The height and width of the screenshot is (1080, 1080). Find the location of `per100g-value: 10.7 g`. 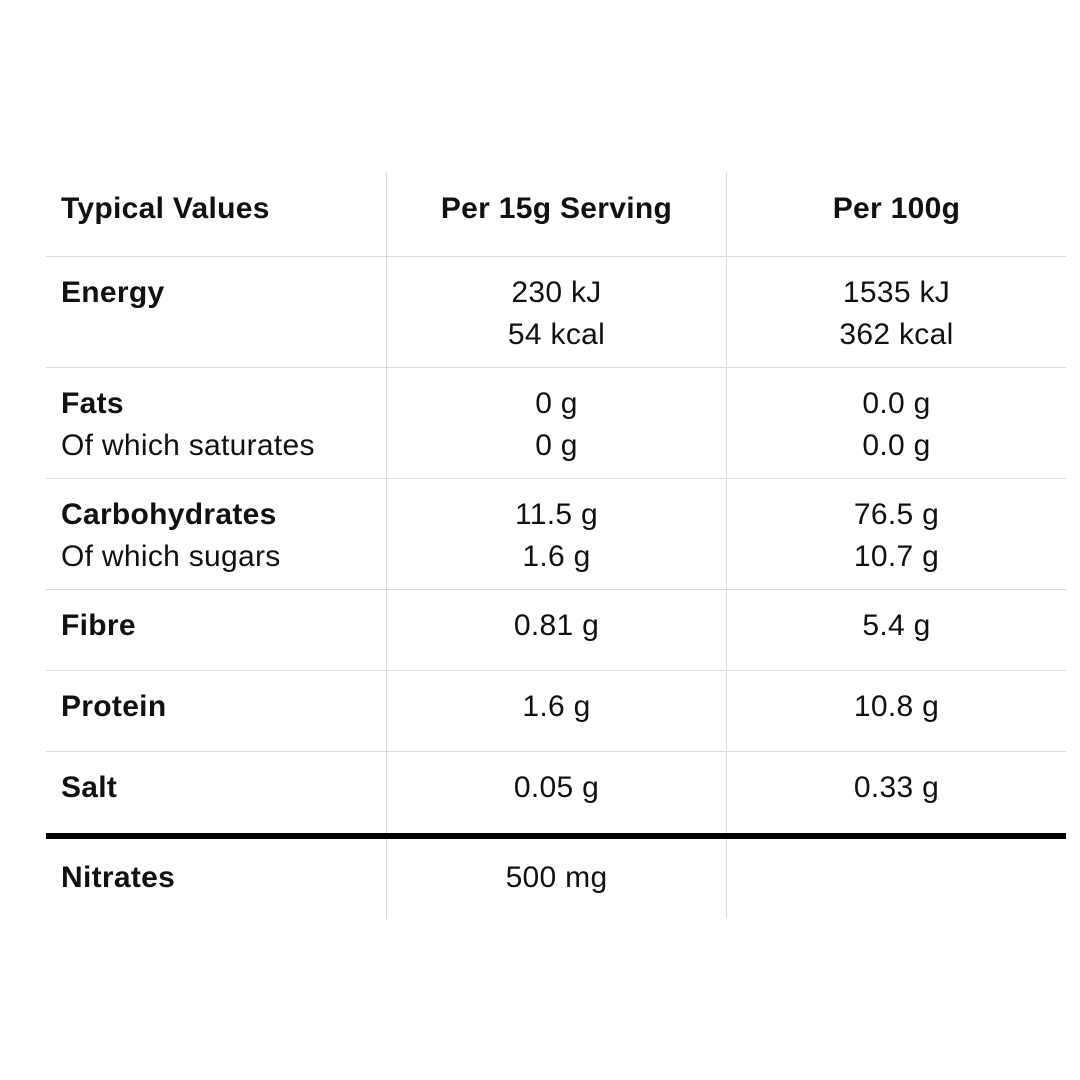

per100g-value: 10.7 g is located at coordinates (896, 556).